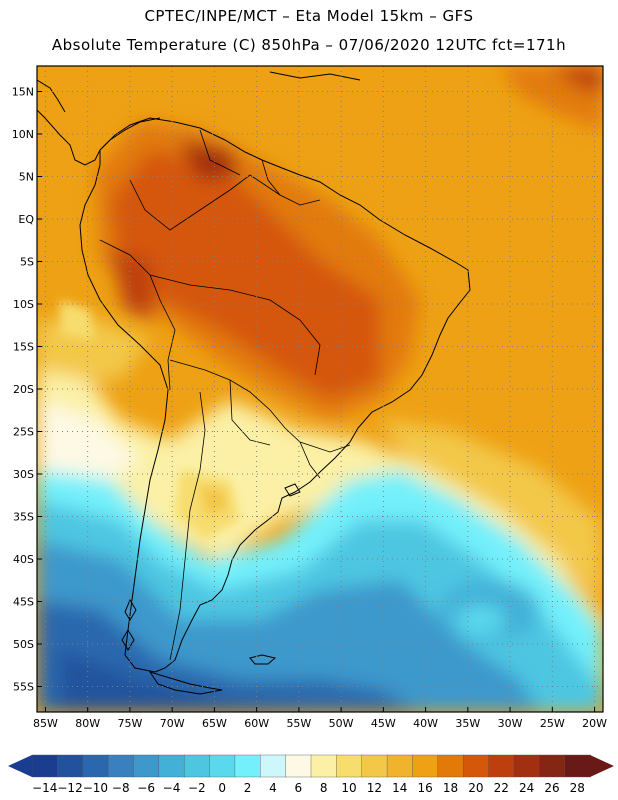  Describe the element at coordinates (222, 788) in the screenshot. I see `colorbar-label: 0` at that location.